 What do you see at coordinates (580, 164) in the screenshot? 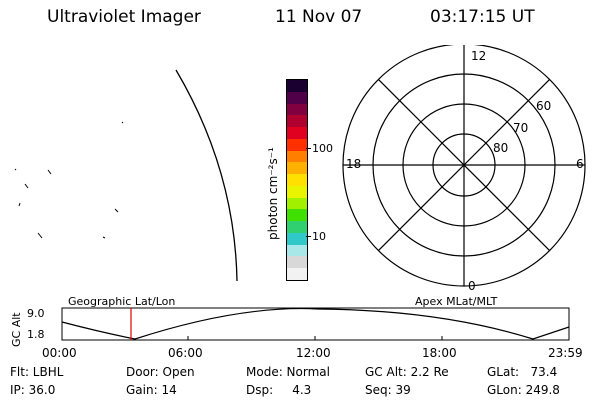
I see `mlt-label-6: 6` at bounding box center [580, 164].